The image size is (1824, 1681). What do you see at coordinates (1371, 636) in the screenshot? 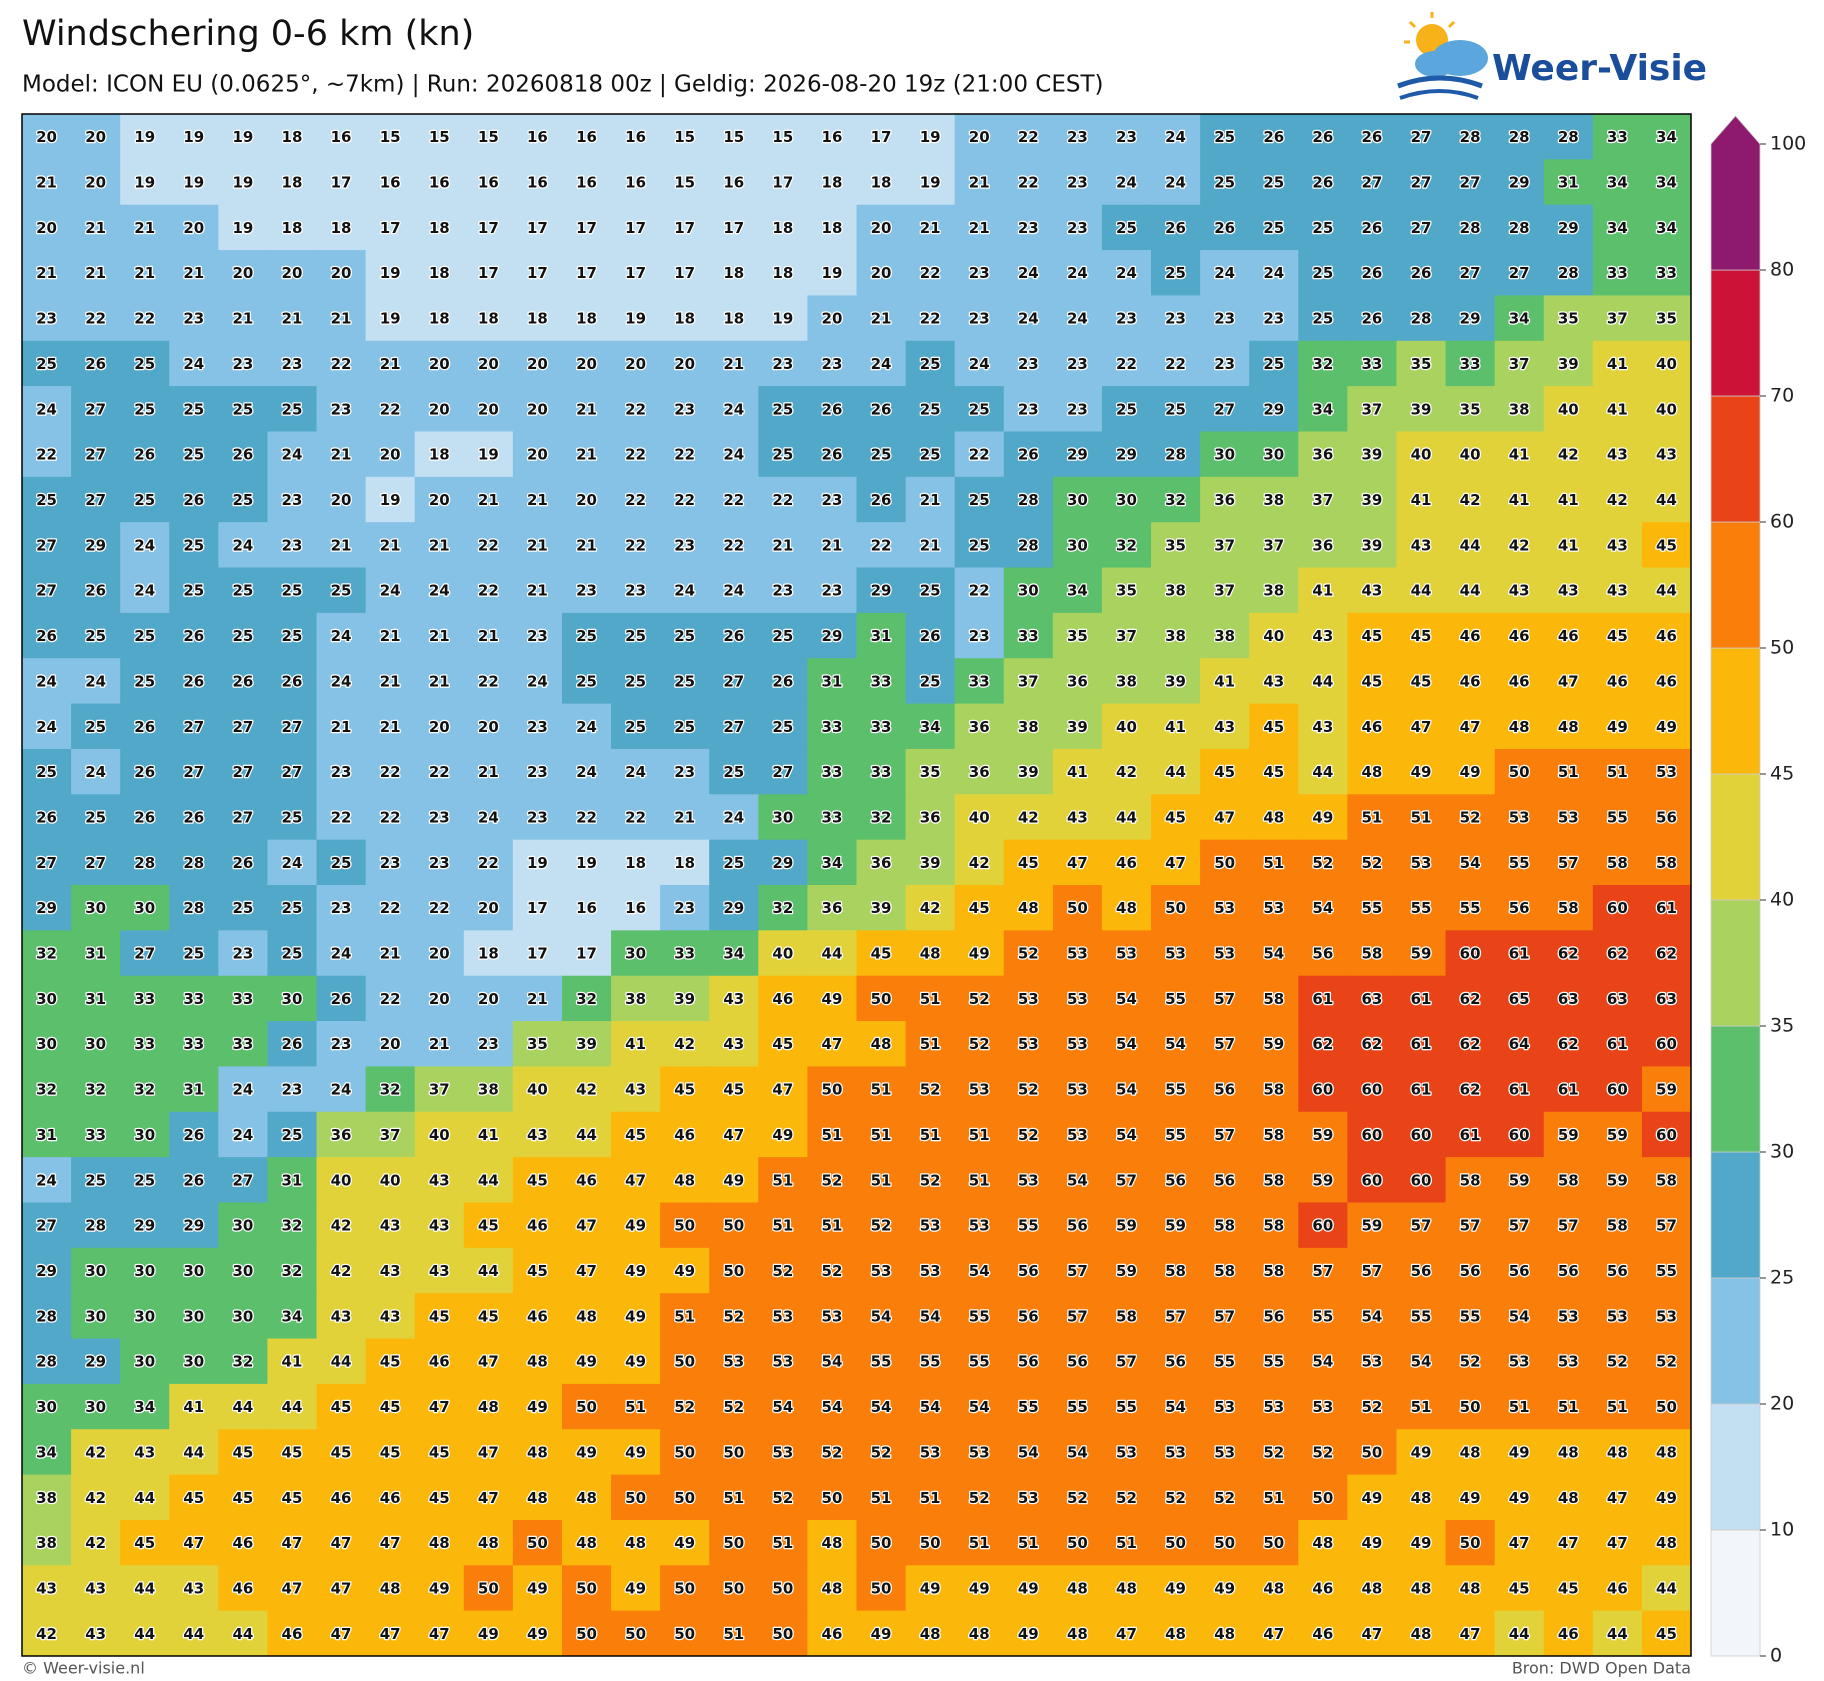
I see `value-label: 45` at bounding box center [1371, 636].